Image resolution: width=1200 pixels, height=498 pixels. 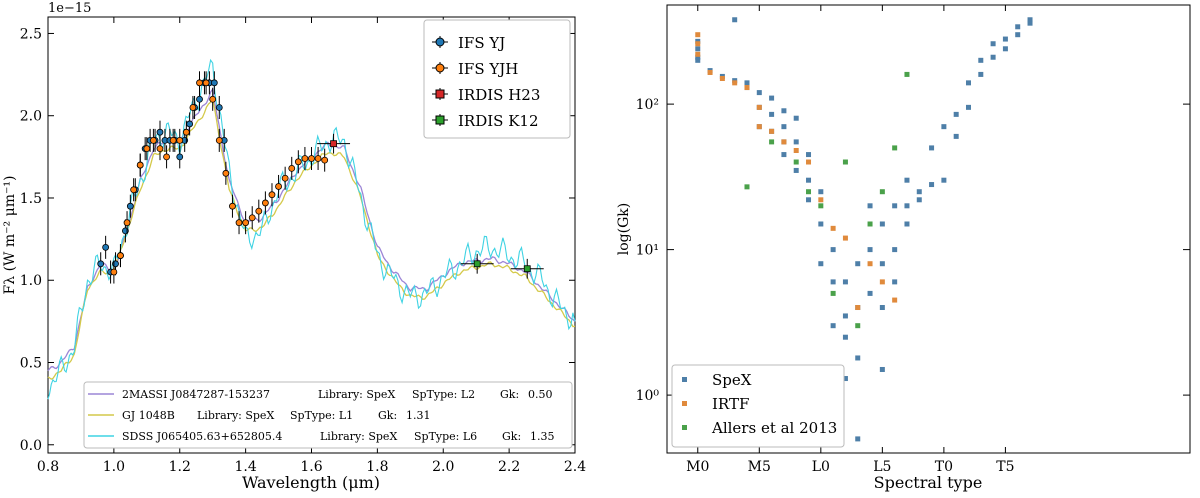 What do you see at coordinates (31, 199) in the screenshot?
I see `left-y-tick-label: 1.5` at bounding box center [31, 199].